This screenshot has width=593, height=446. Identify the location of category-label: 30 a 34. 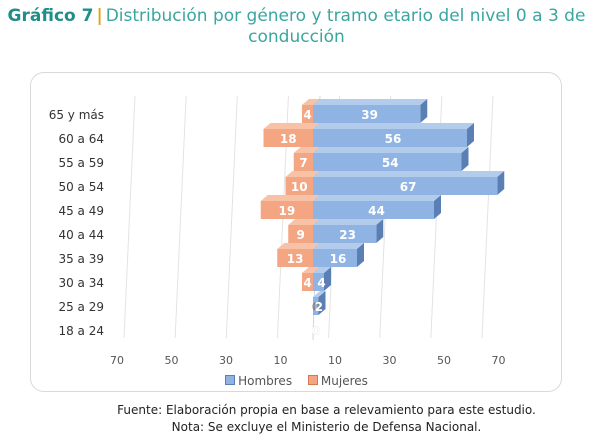
(81, 283).